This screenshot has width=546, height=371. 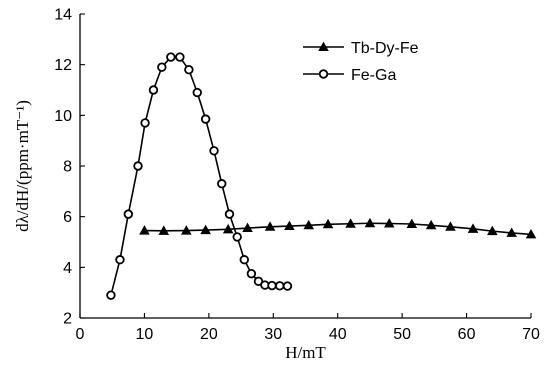 What do you see at coordinates (145, 334) in the screenshot?
I see `x-tick-label: 10` at bounding box center [145, 334].